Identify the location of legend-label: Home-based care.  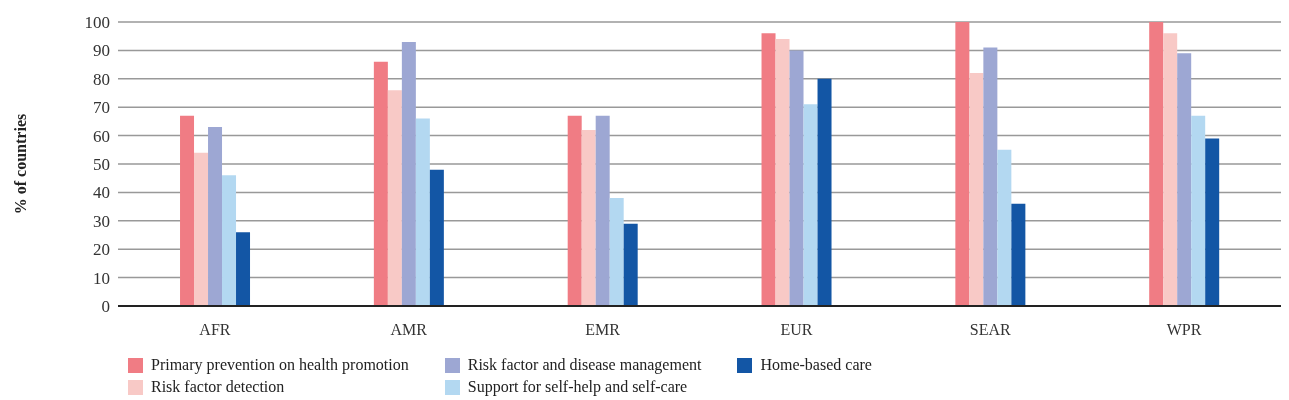
(816, 365).